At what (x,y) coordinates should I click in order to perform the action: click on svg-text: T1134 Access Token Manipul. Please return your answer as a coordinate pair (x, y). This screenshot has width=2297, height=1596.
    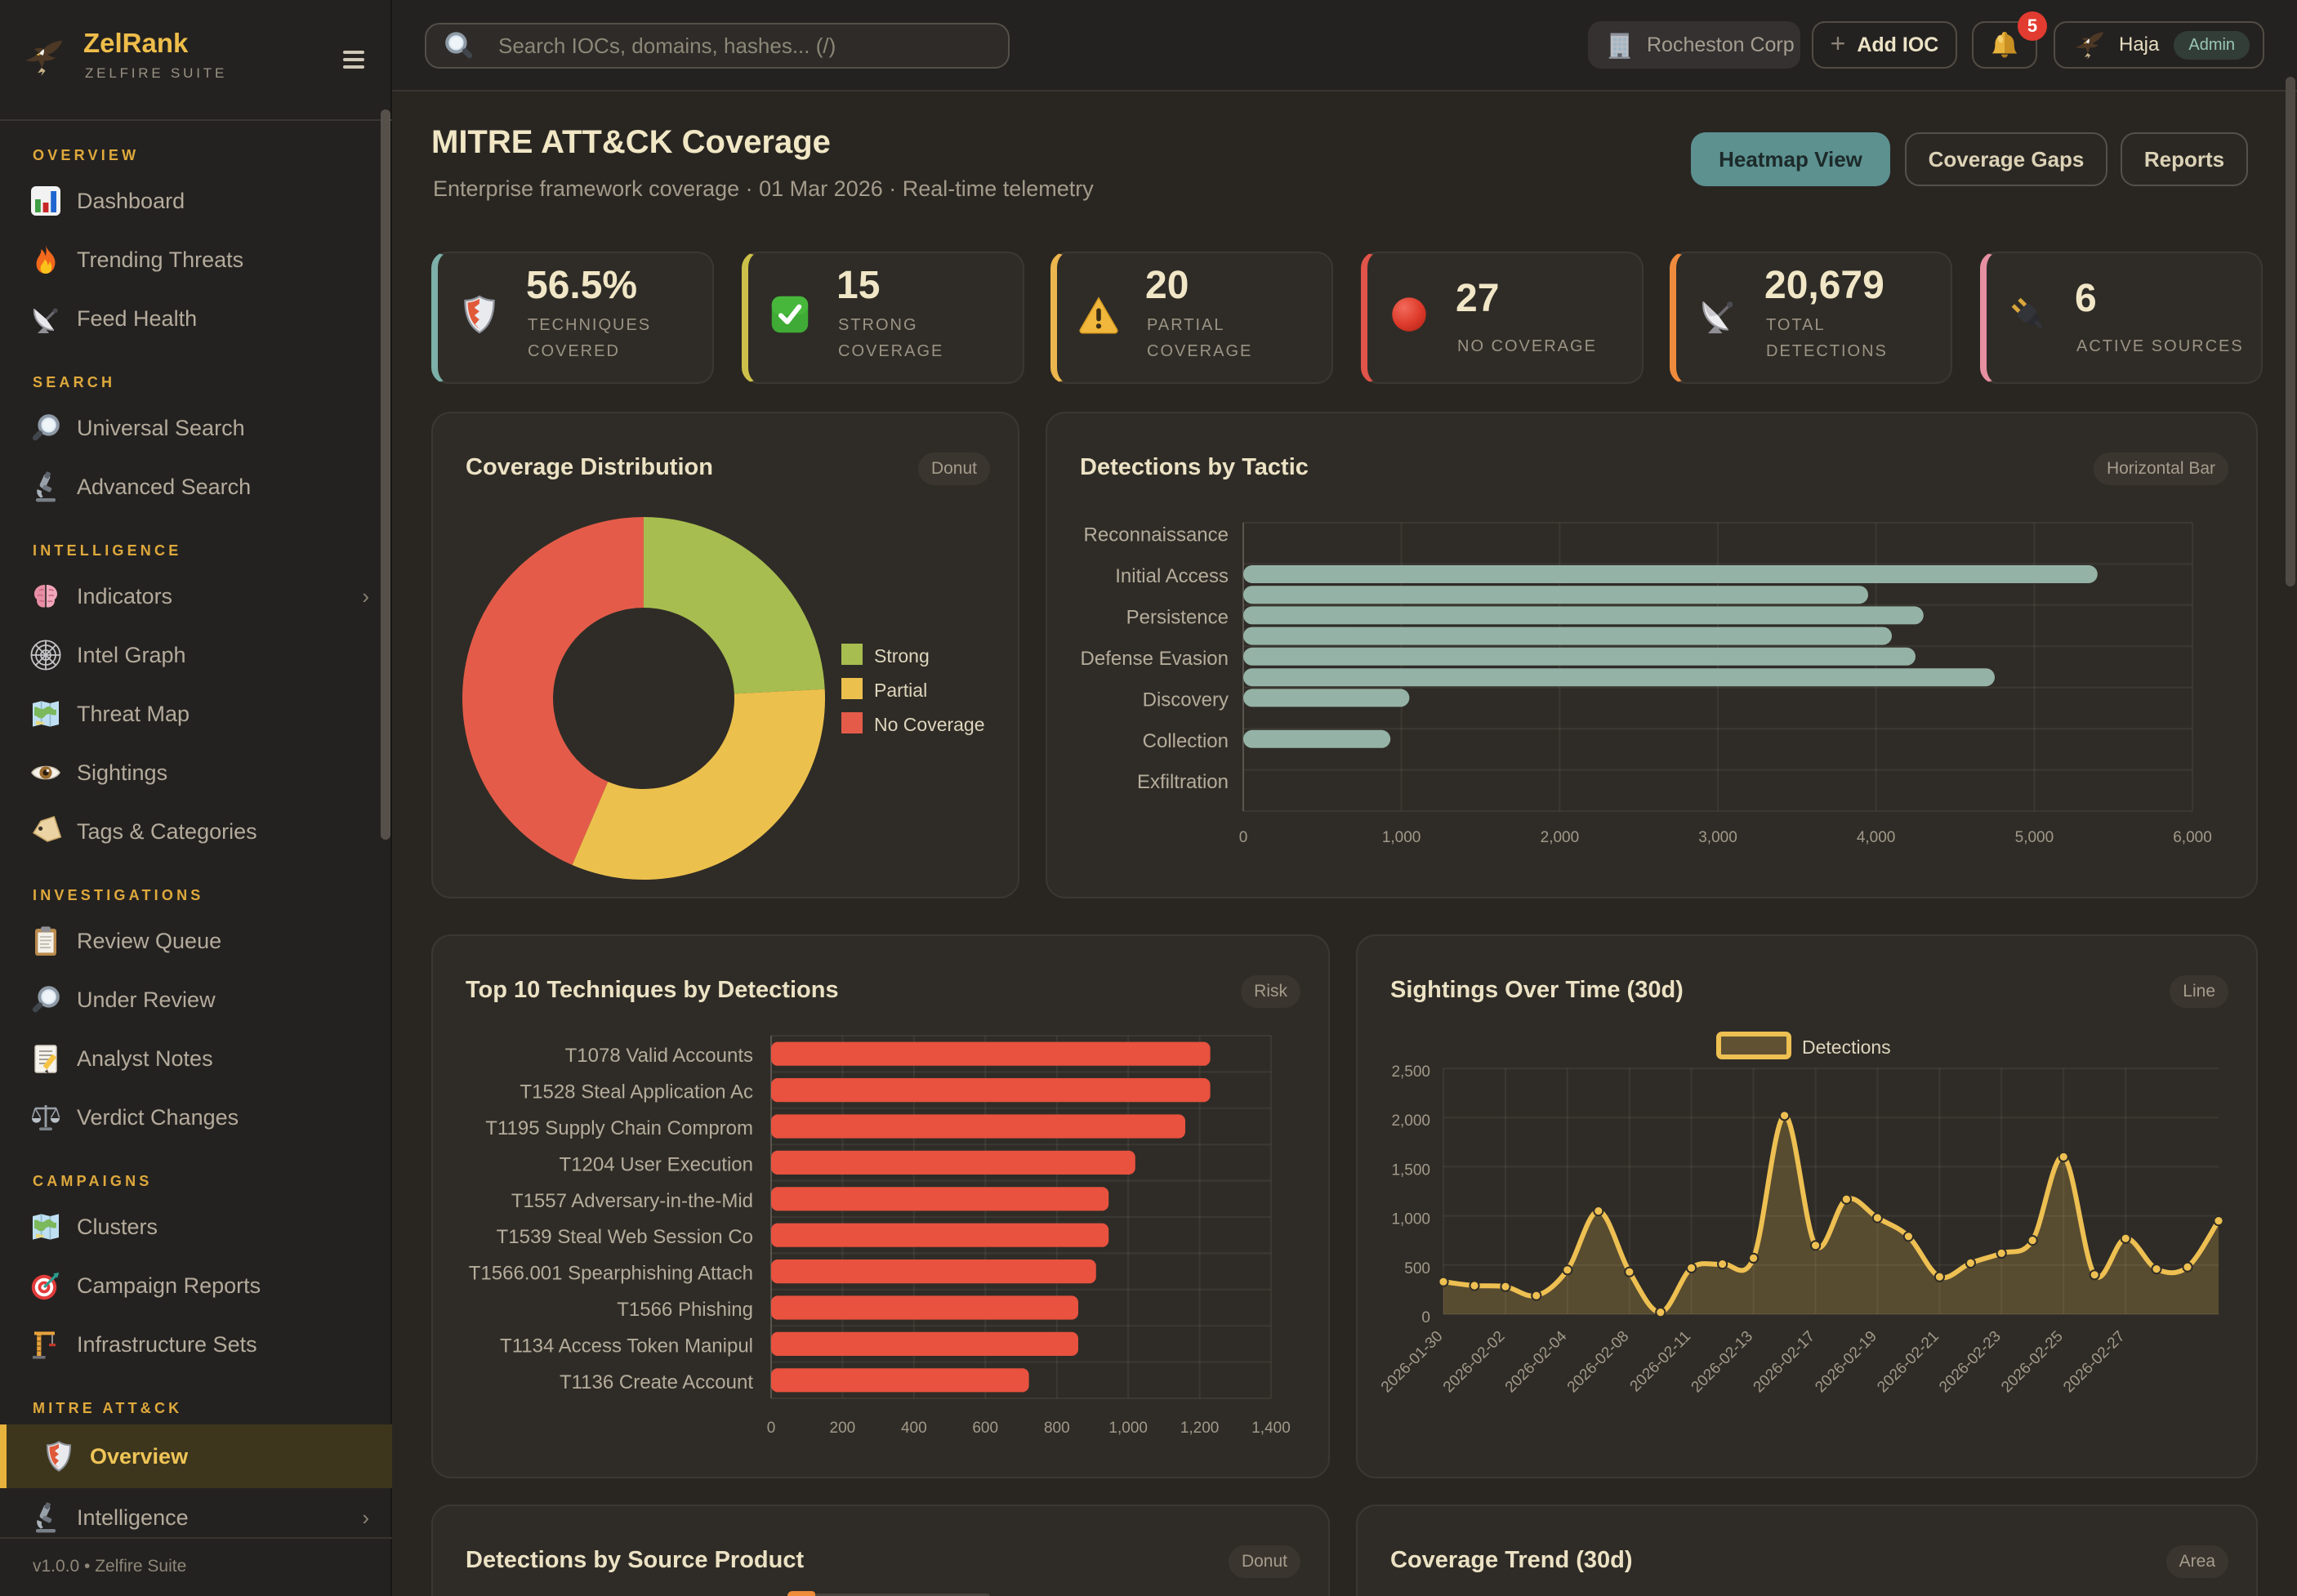
    Looking at the image, I should click on (626, 1346).